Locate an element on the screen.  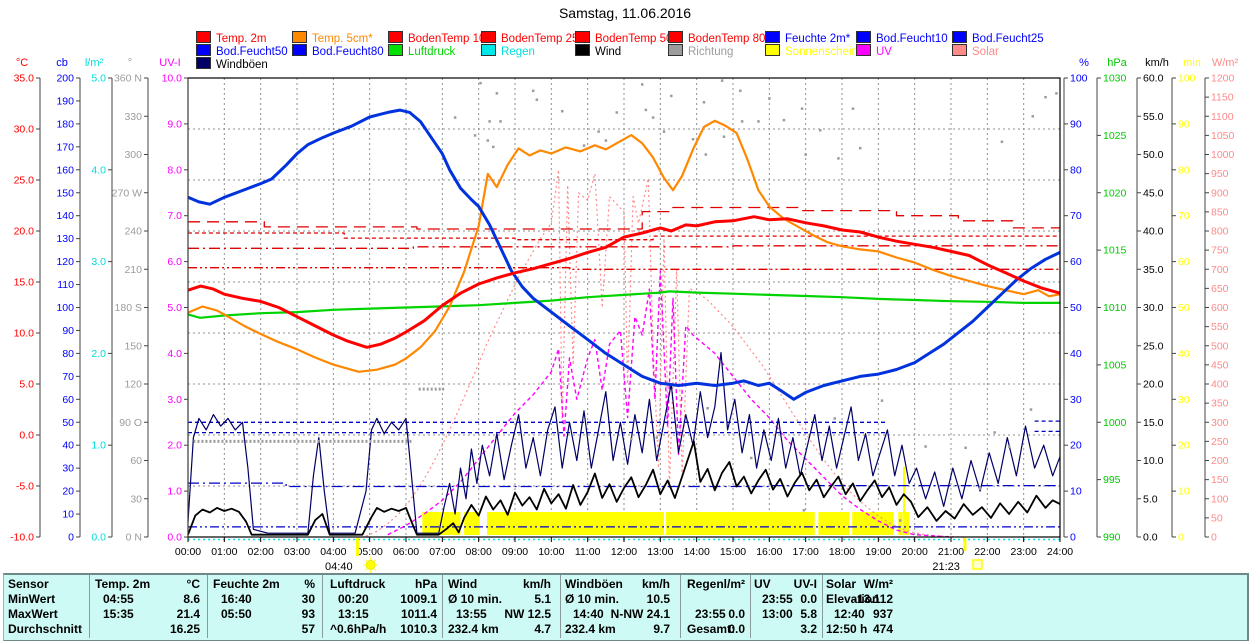
axis-label: 950 is located at coordinates (1220, 174).